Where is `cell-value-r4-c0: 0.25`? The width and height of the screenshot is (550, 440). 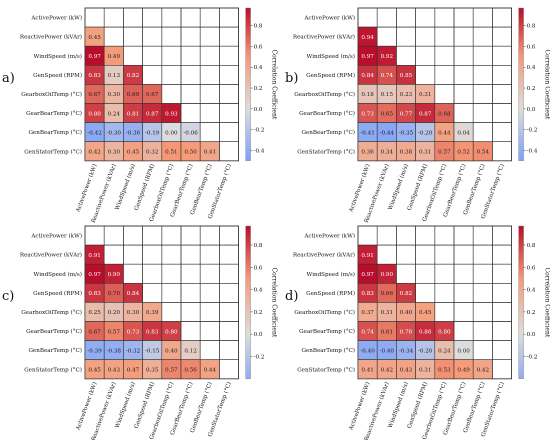
cell-value-r4-c0: 0.25 is located at coordinates (94, 313).